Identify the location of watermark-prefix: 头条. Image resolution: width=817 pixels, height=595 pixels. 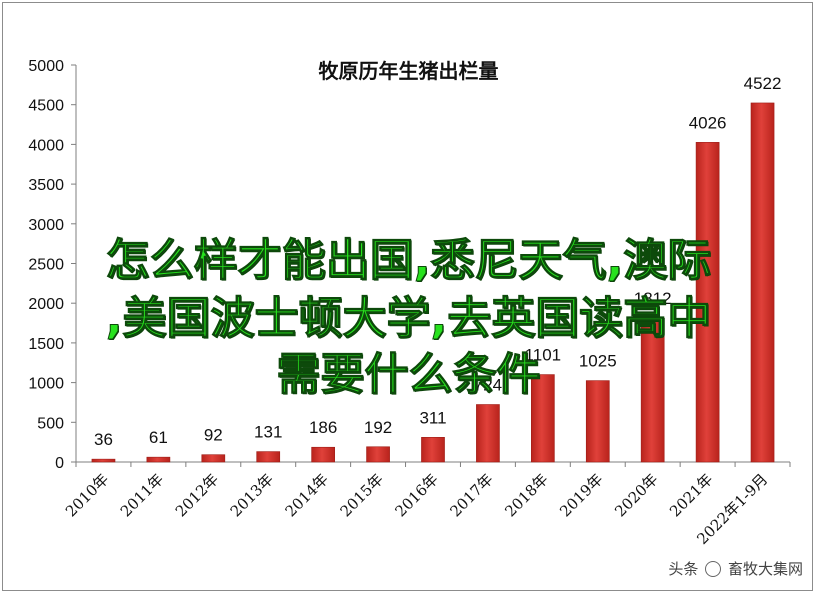
(683, 569).